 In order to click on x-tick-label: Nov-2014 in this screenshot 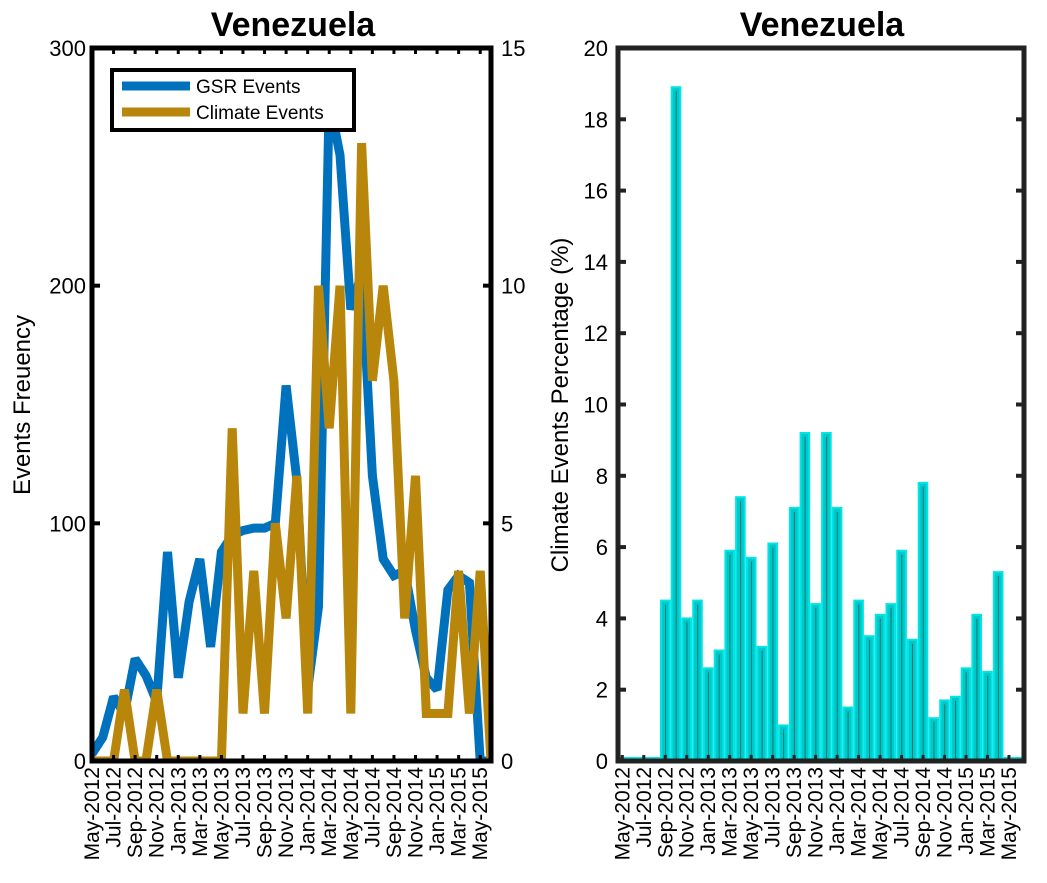, I will do `click(945, 812)`.